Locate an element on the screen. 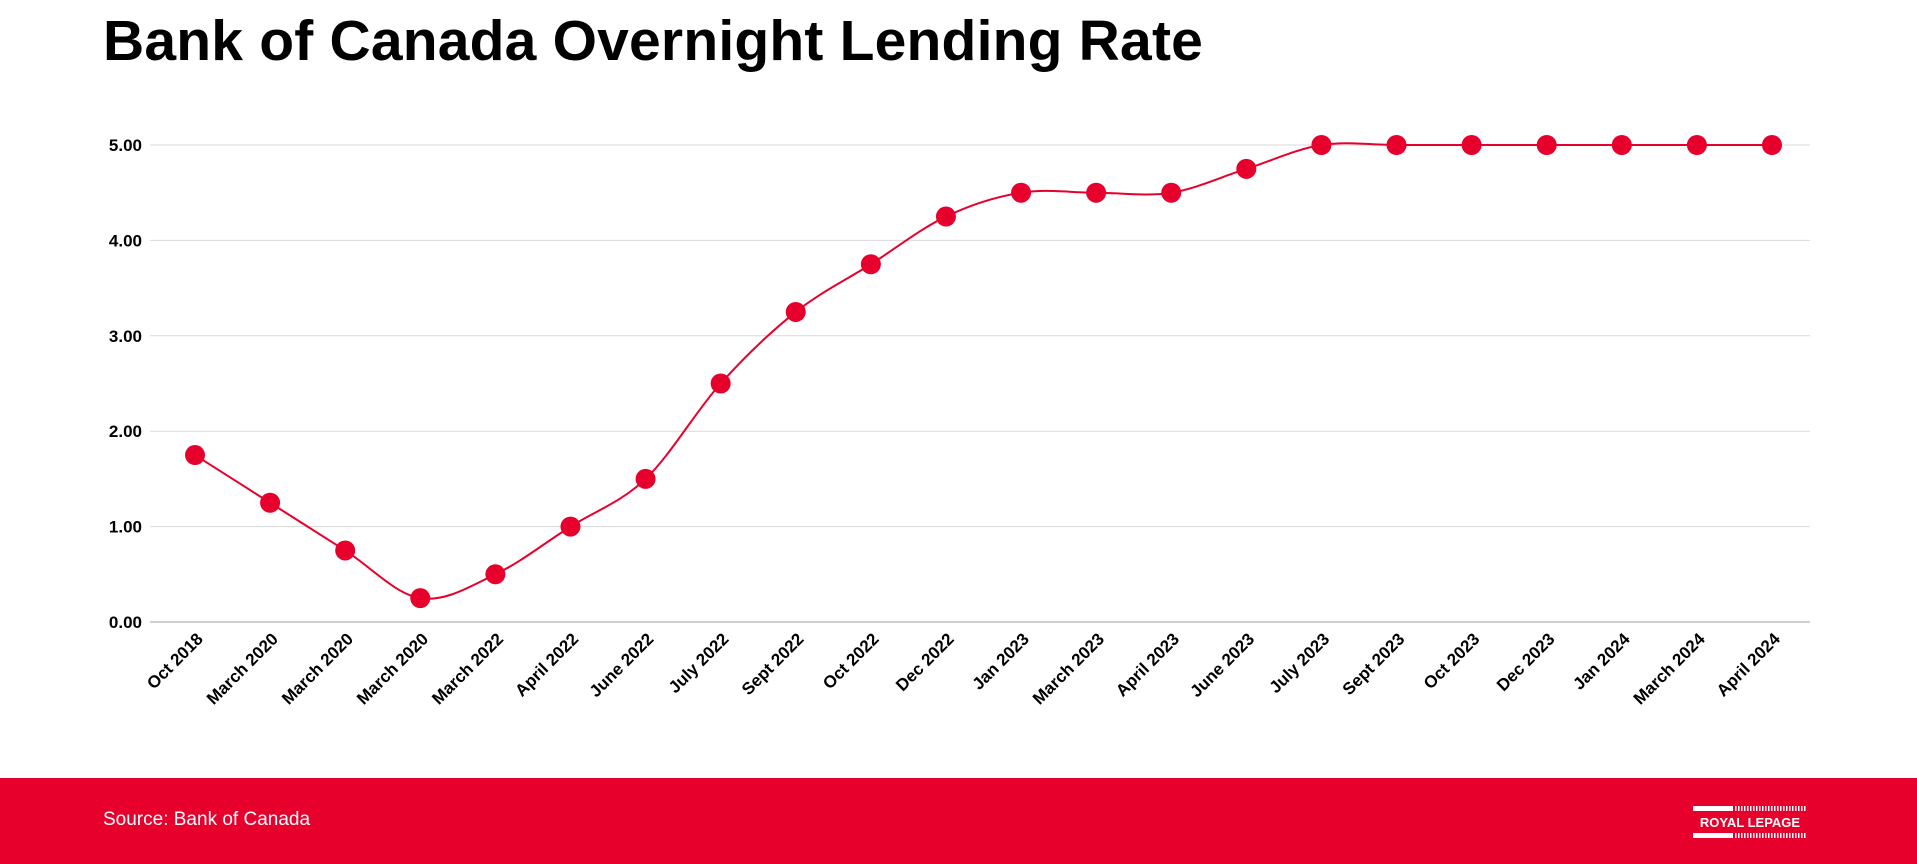  x-tick-label: April 2024 is located at coordinates (1748, 664).